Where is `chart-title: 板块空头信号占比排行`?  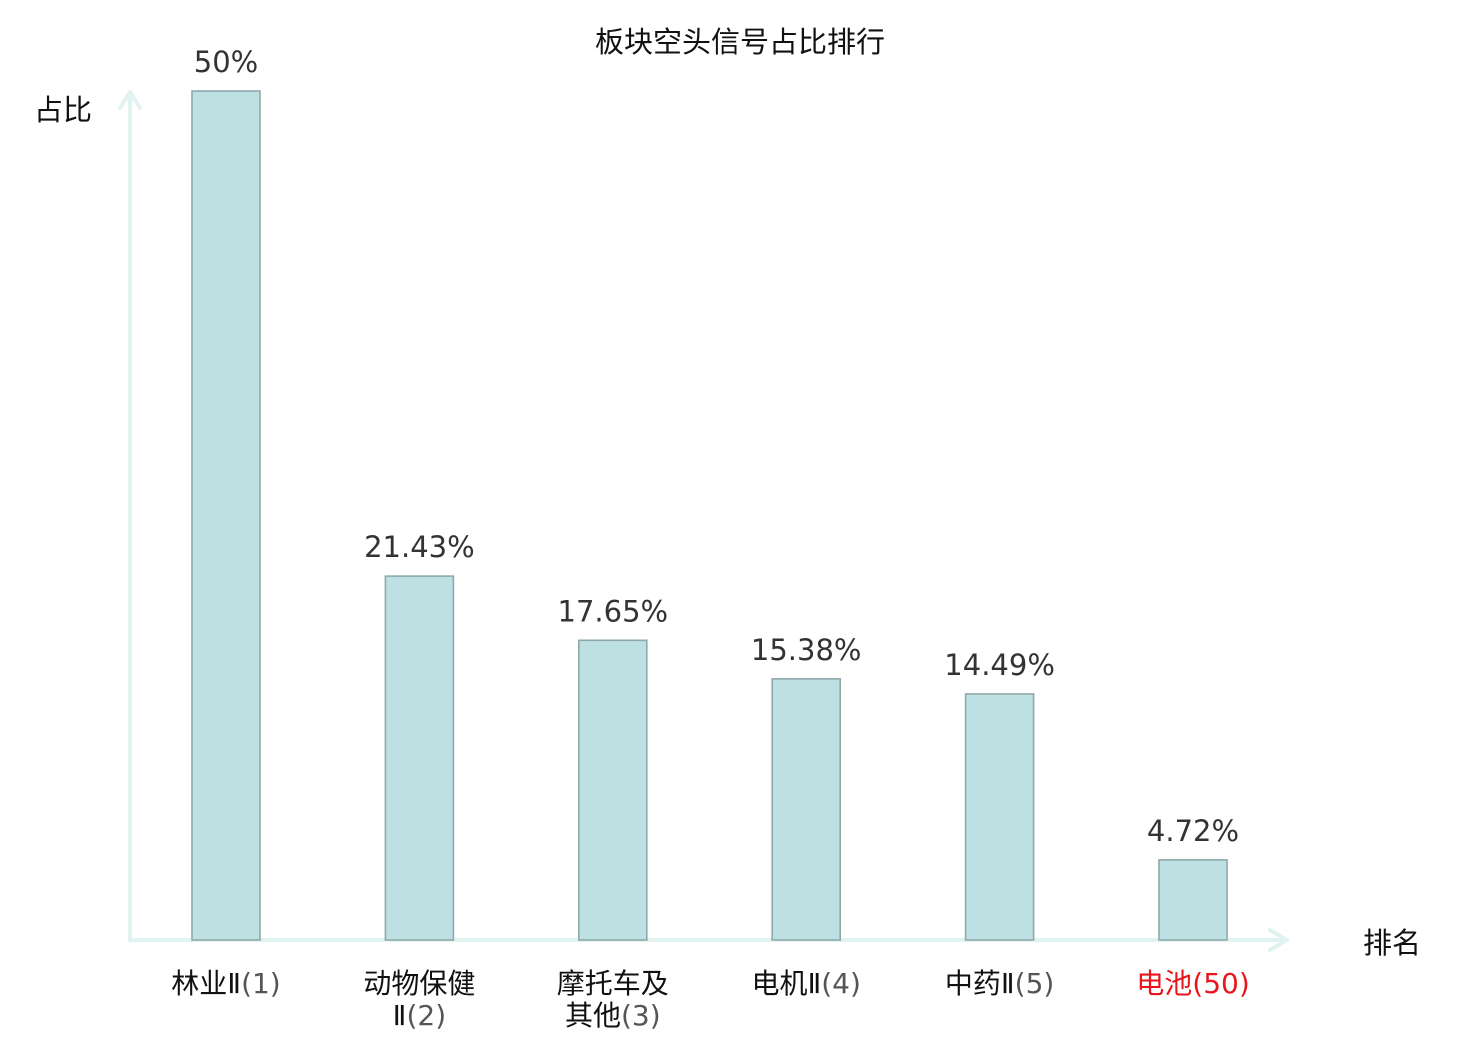 chart-title: 板块空头信号占比排行 is located at coordinates (740, 42).